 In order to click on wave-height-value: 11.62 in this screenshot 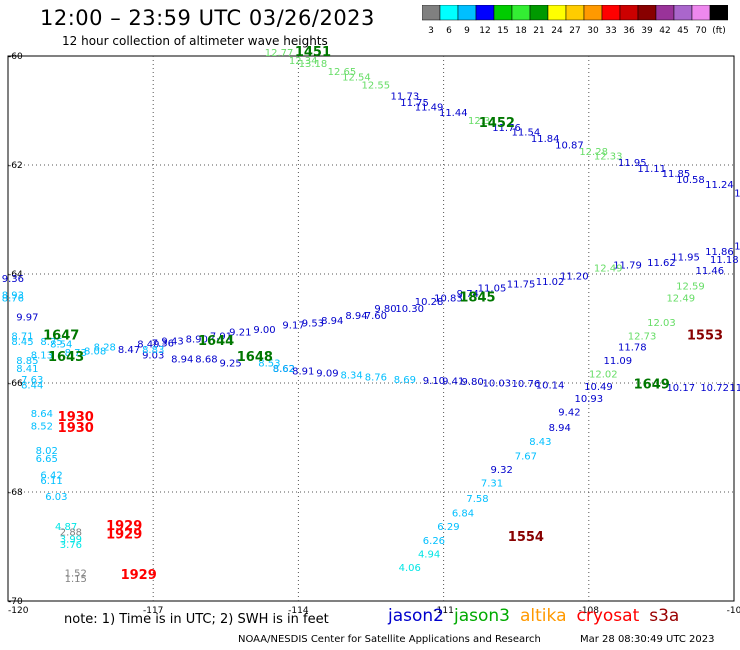, I will do `click(661, 263)`.